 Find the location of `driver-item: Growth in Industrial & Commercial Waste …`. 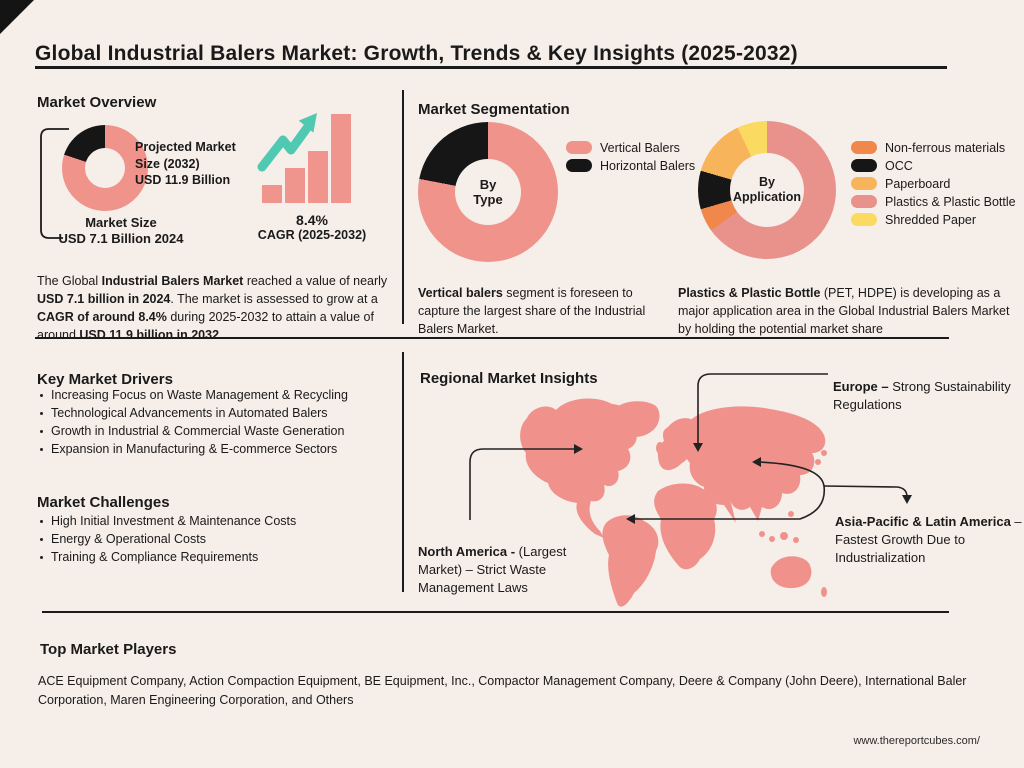

driver-item: Growth in Industrial & Commercial Waste … is located at coordinates (217, 431).